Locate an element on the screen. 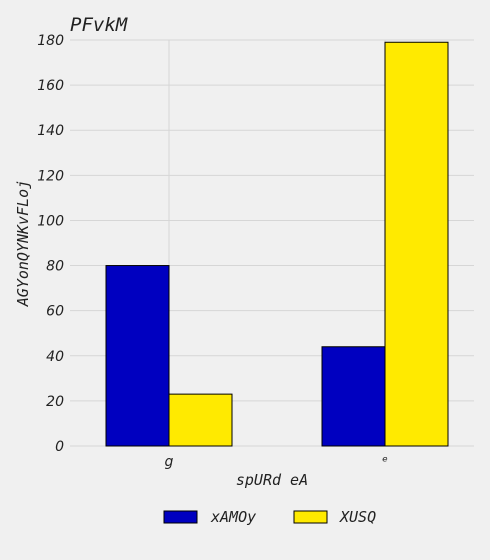 The width and height of the screenshot is (490, 560). legend: xAMOy XUSQ is located at coordinates (269, 517).